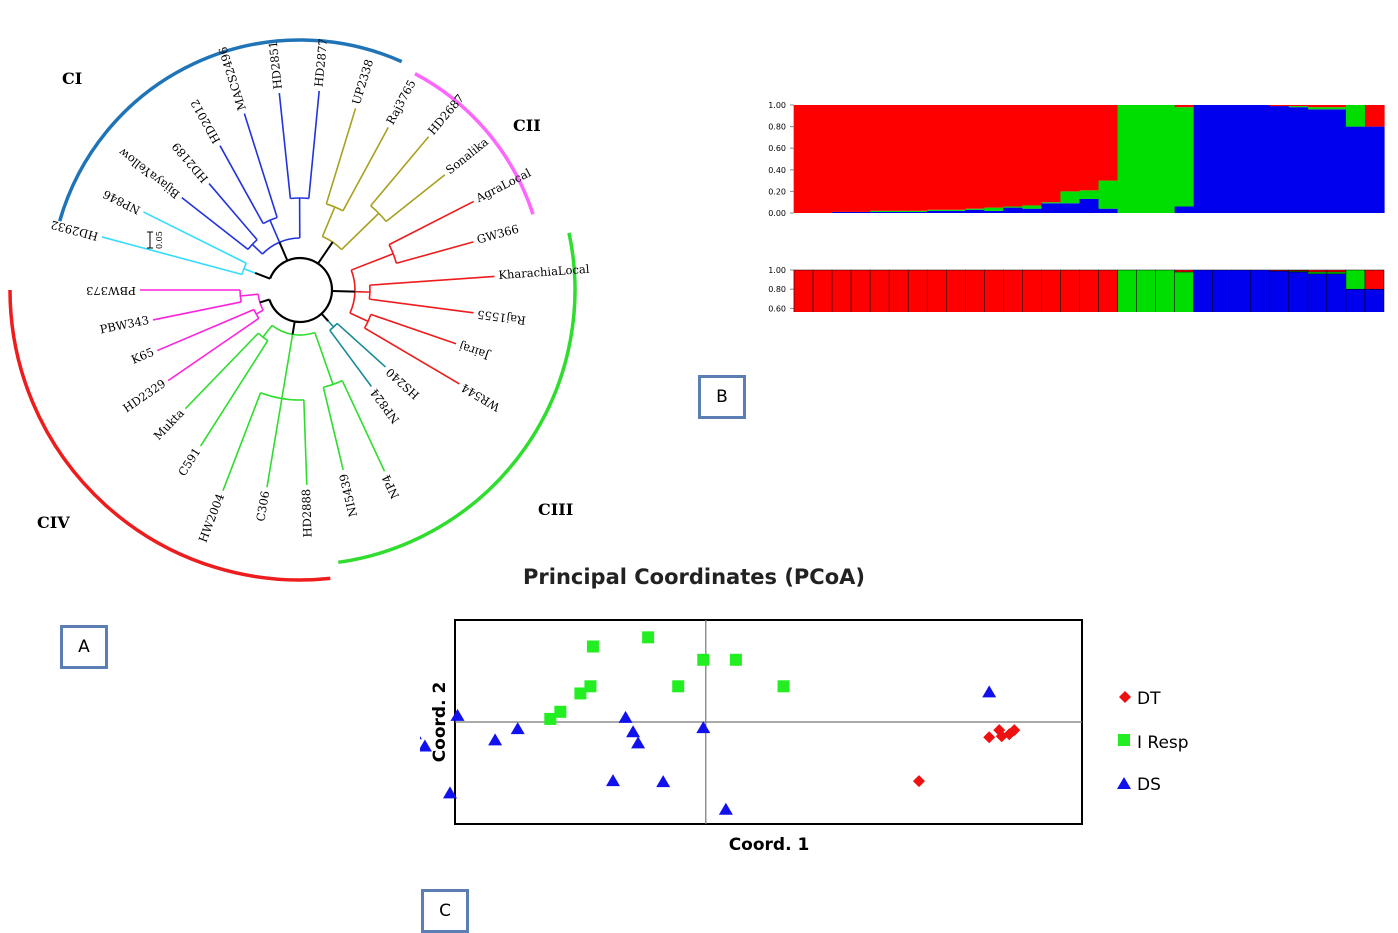  I want to click on point-ds, so click(421, 733).